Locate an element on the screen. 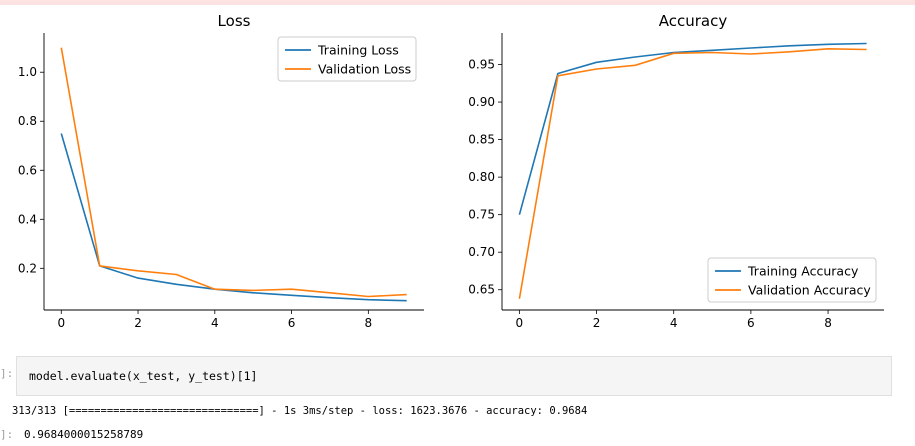 The height and width of the screenshot is (446, 915). accuracy-legend-label: Validation Accuracy is located at coordinates (809, 290).